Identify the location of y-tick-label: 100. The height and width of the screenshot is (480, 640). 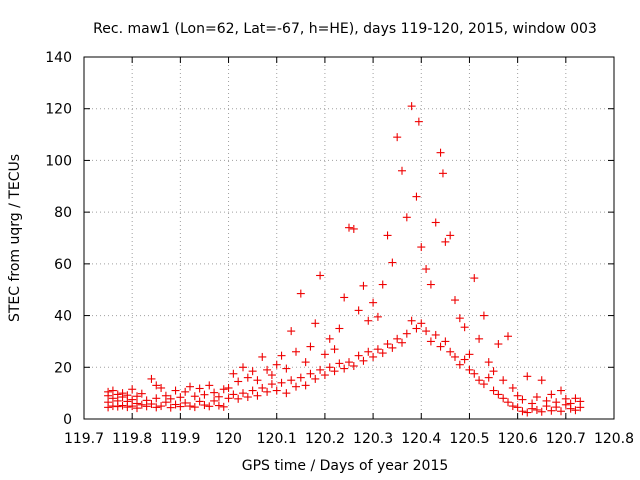
(58, 161).